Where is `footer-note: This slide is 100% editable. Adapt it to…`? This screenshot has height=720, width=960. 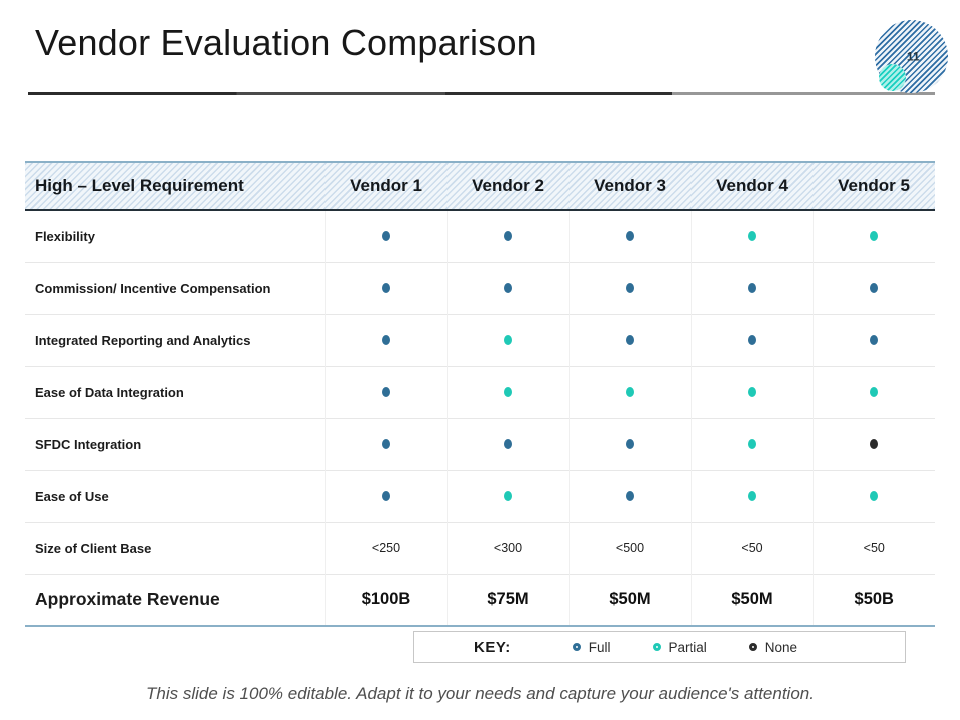 footer-note: This slide is 100% editable. Adapt it to… is located at coordinates (480, 693).